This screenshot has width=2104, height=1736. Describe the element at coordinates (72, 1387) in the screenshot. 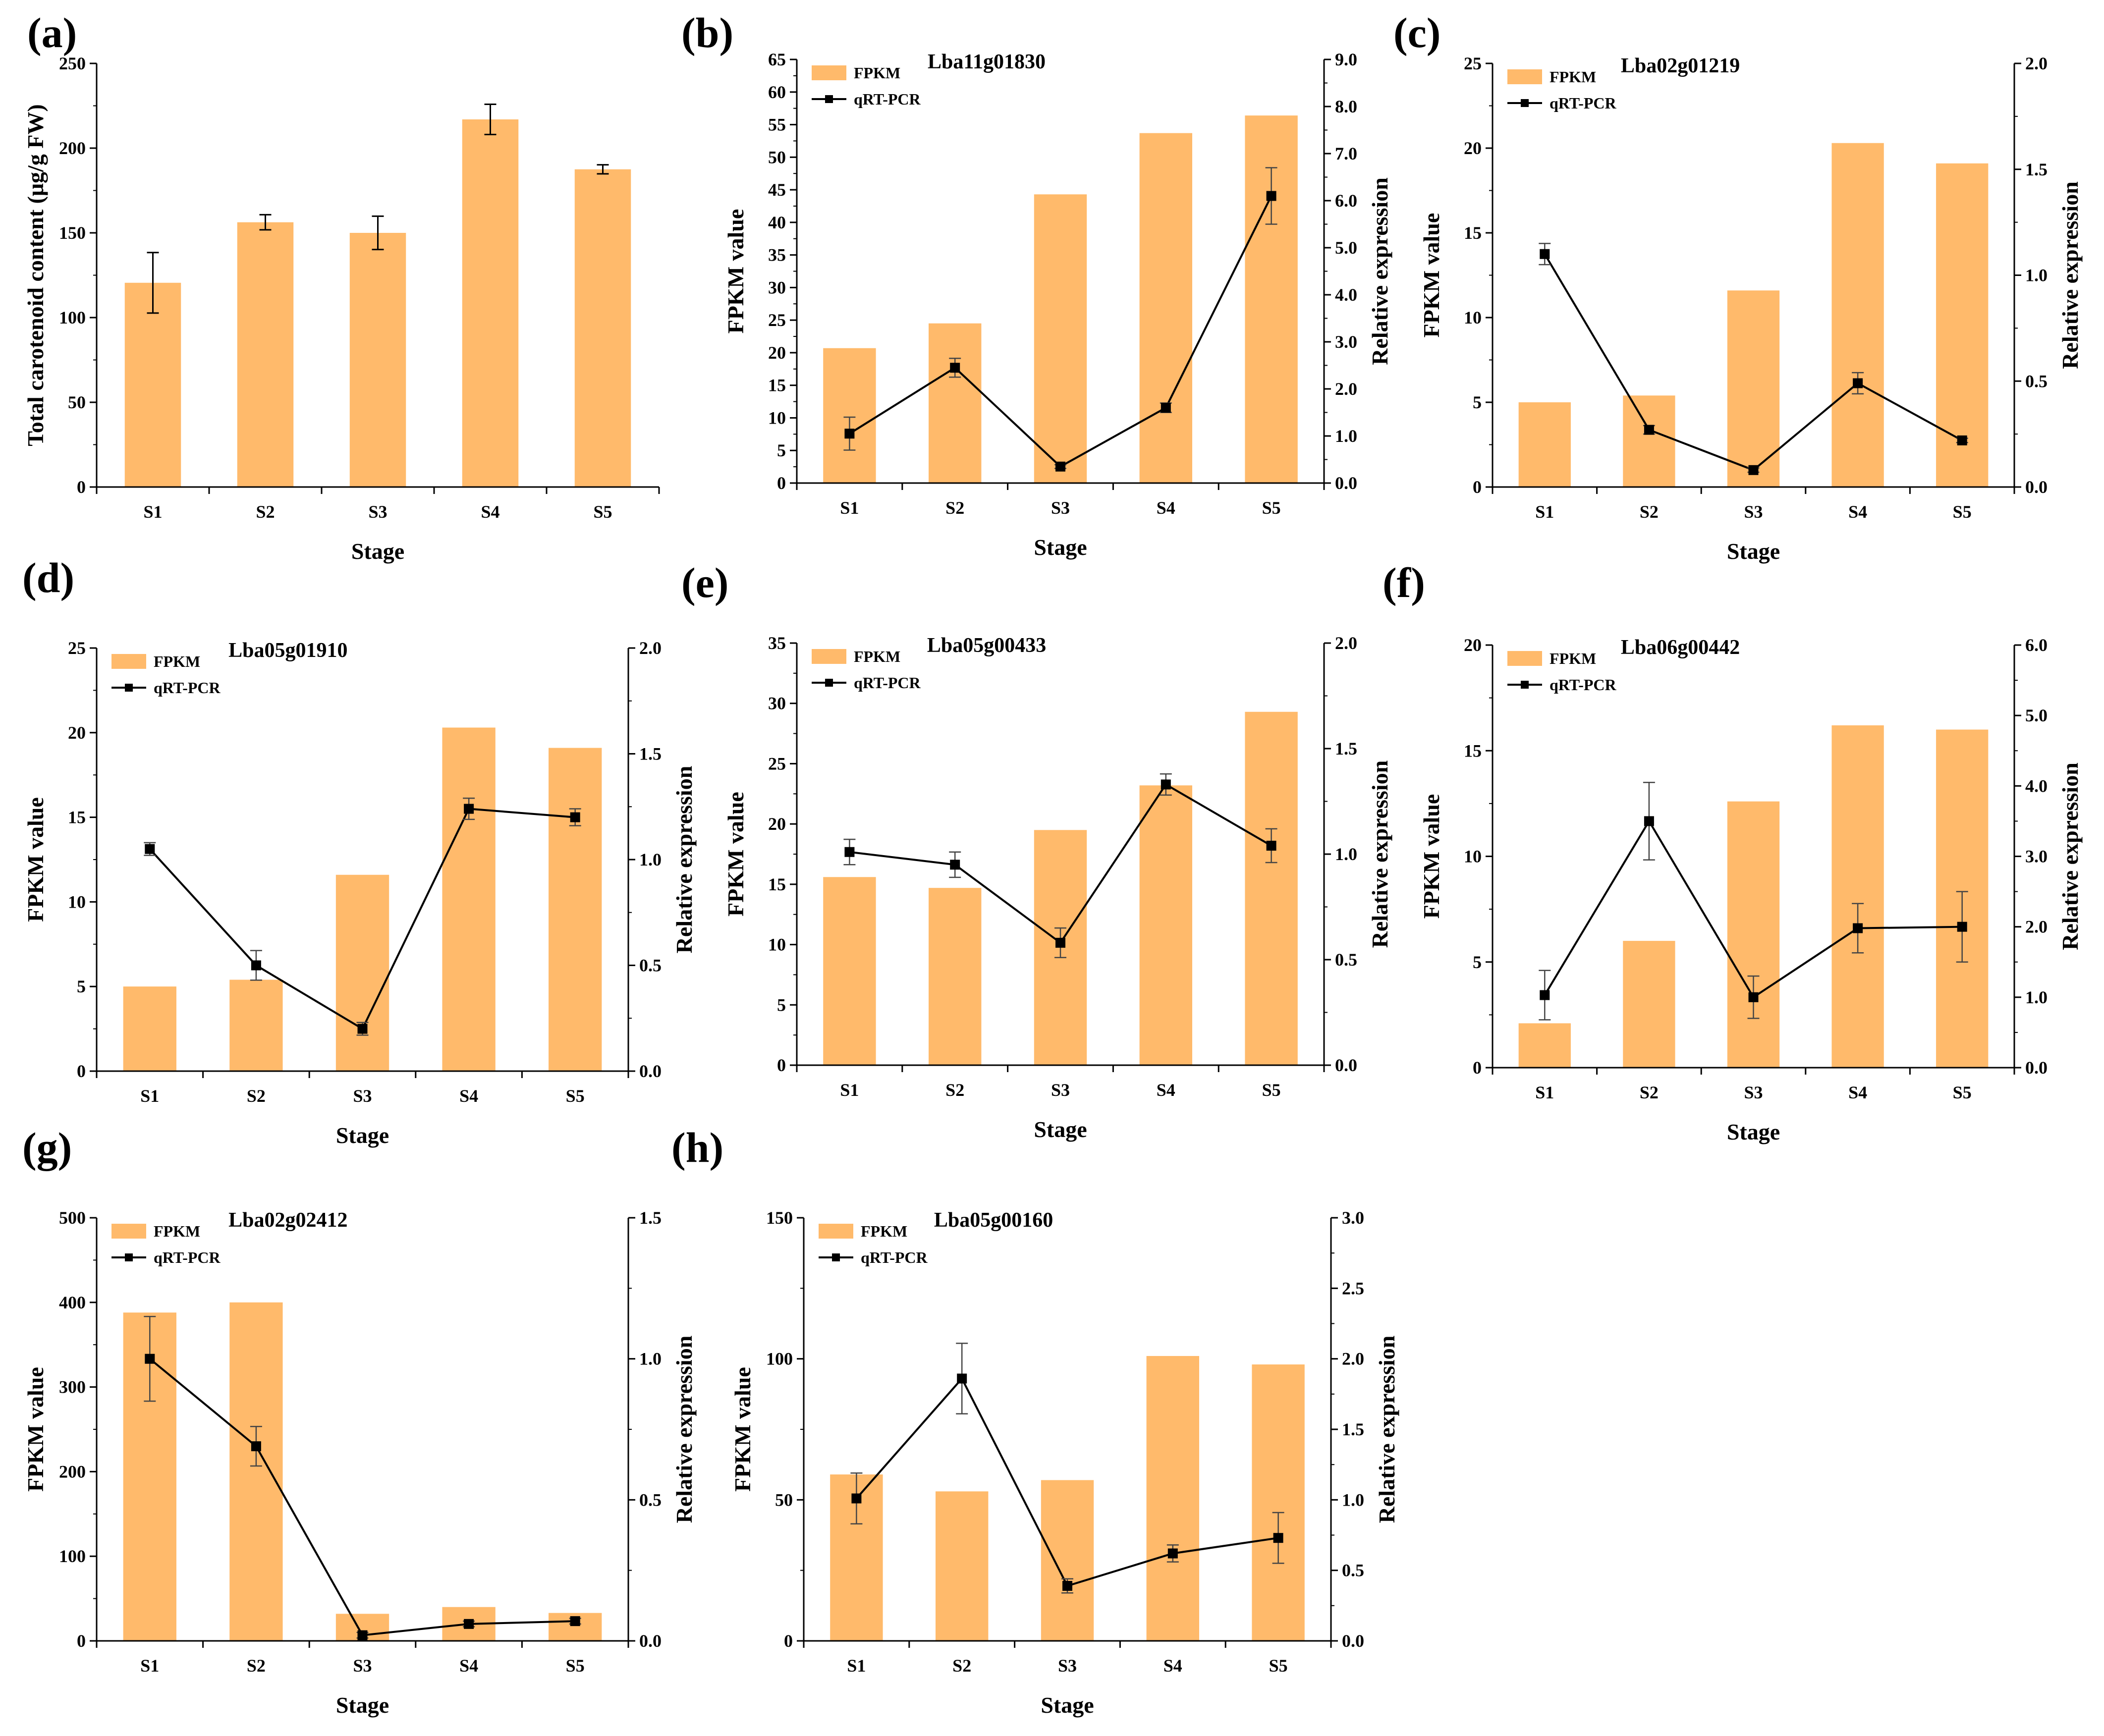

I see `y-tick-label: 300` at that location.